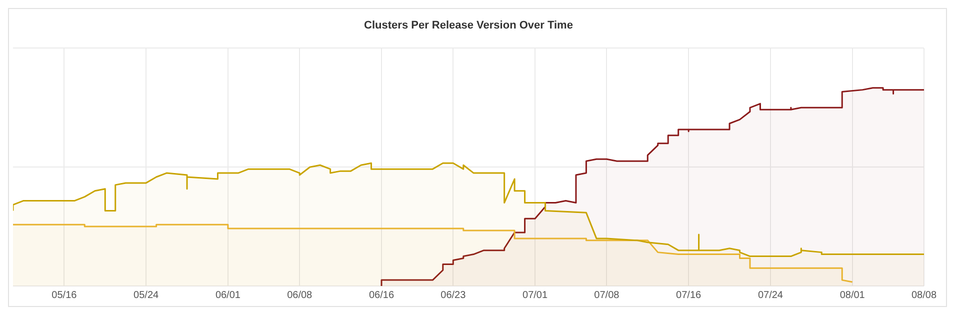  I want to click on x-tick-label: 06/01, so click(228, 295).